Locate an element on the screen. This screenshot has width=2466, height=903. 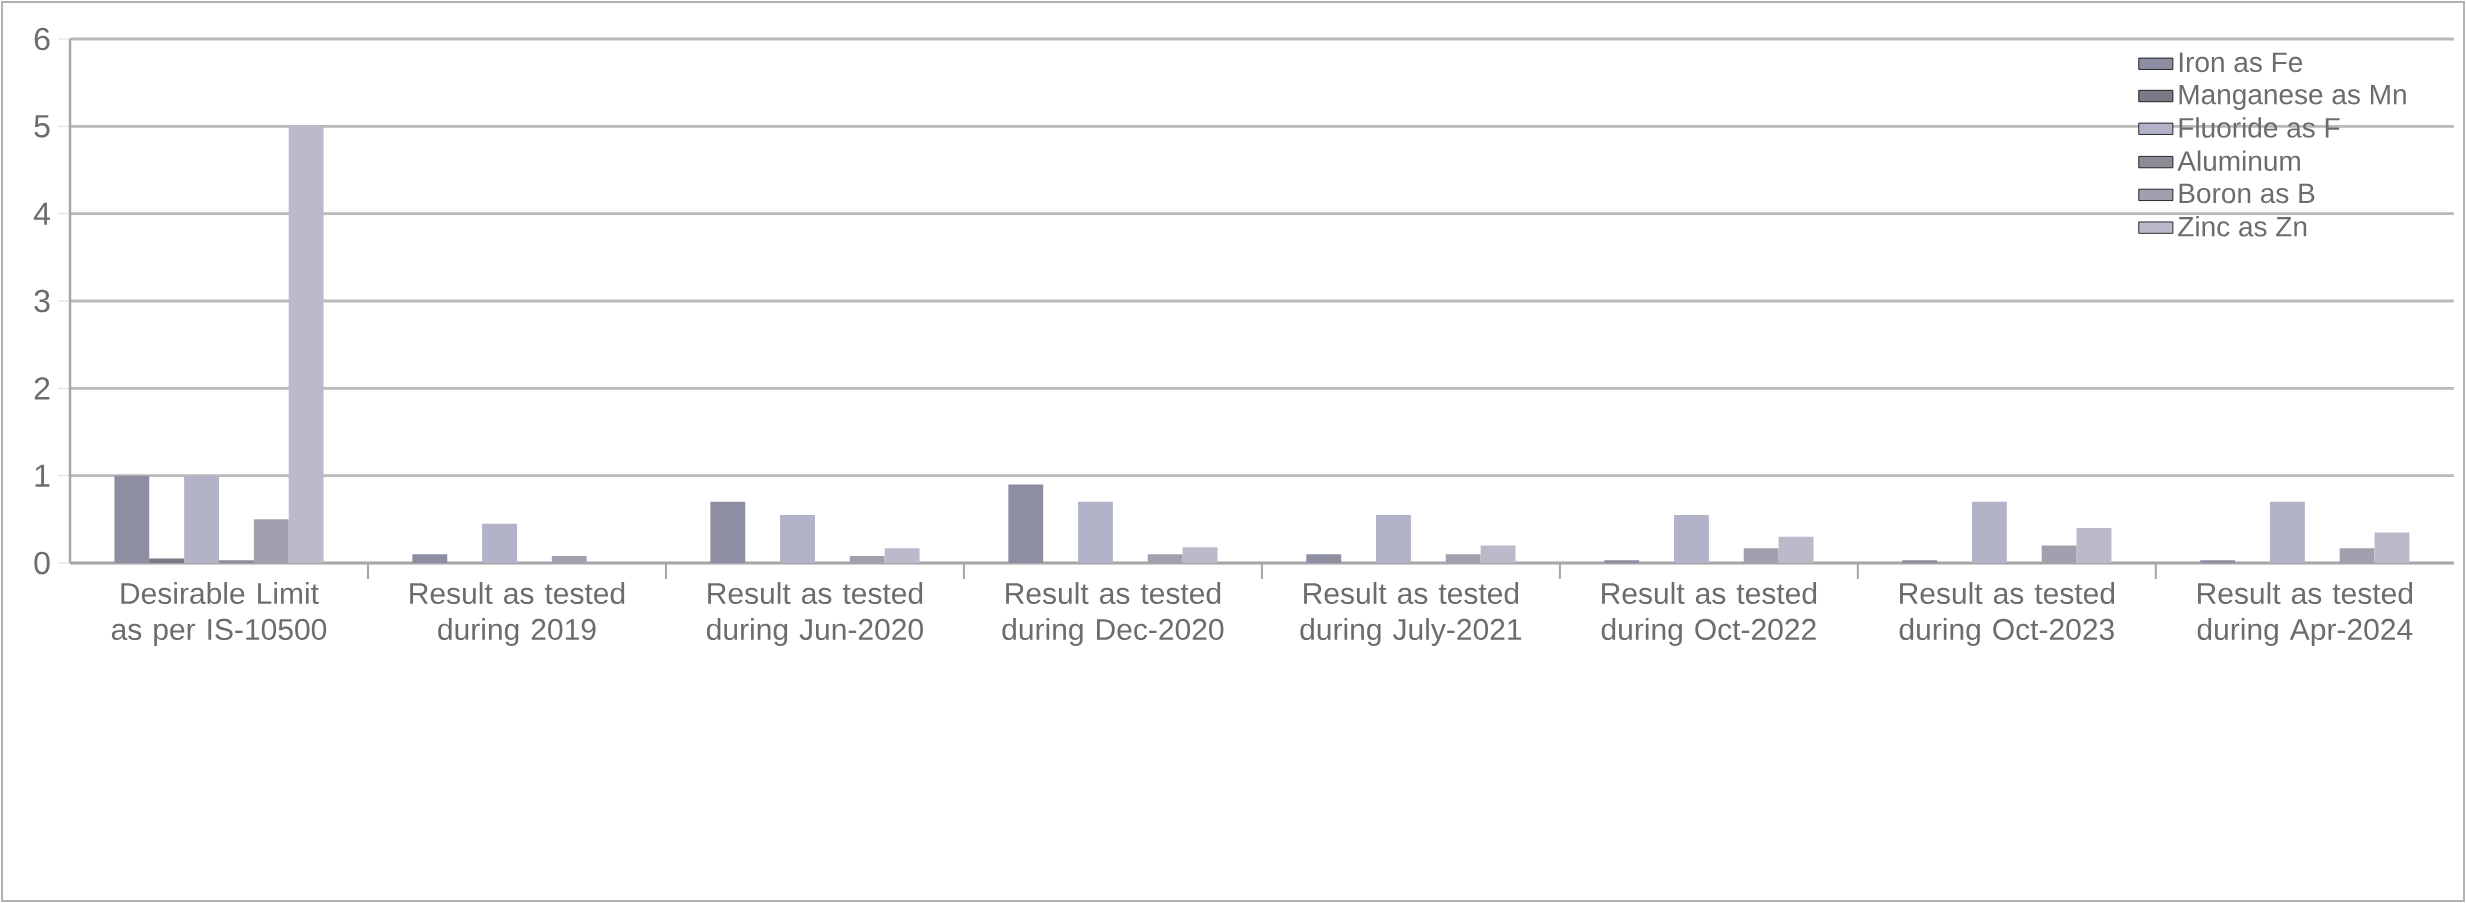
x-tick-label: Desirable Limit as per IS-10500 is located at coordinates (219, 614).